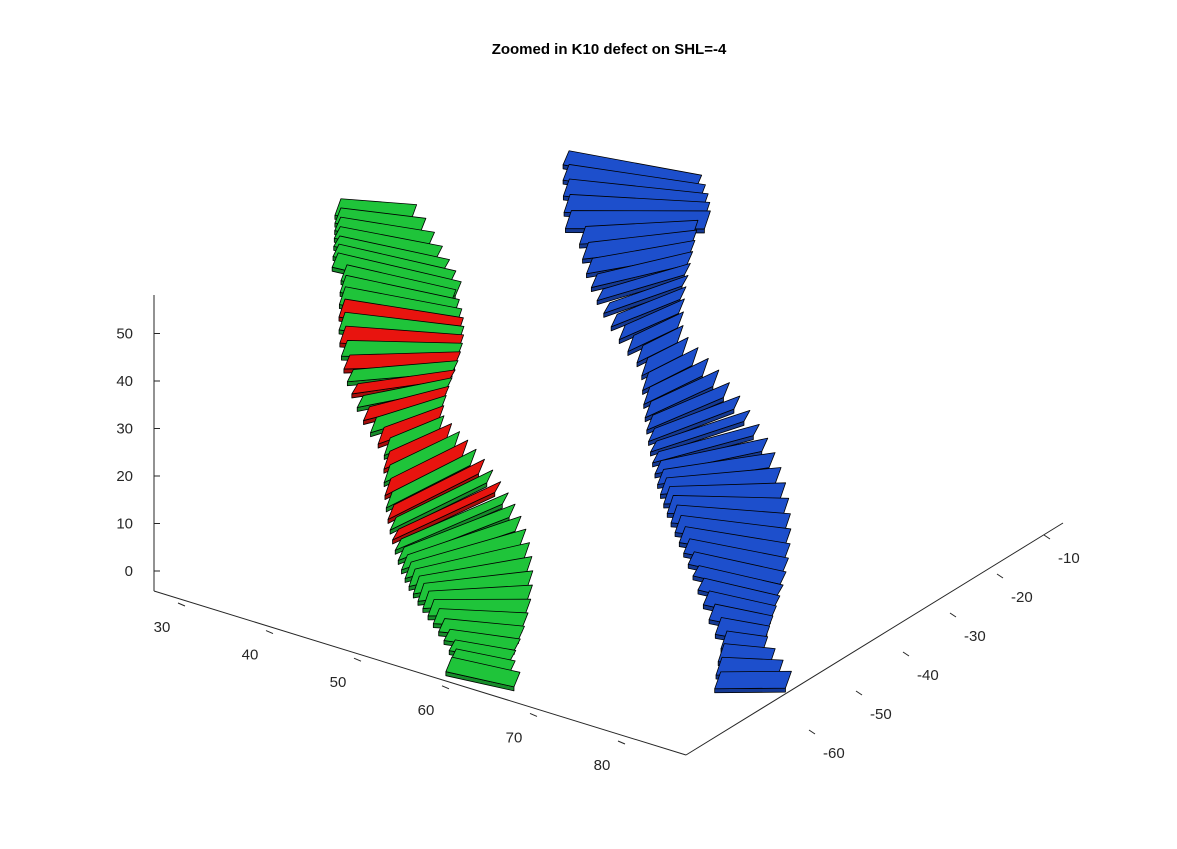 The height and width of the screenshot is (849, 1177). Describe the element at coordinates (162, 627) in the screenshot. I see `x-tick-label-0: 30` at that location.